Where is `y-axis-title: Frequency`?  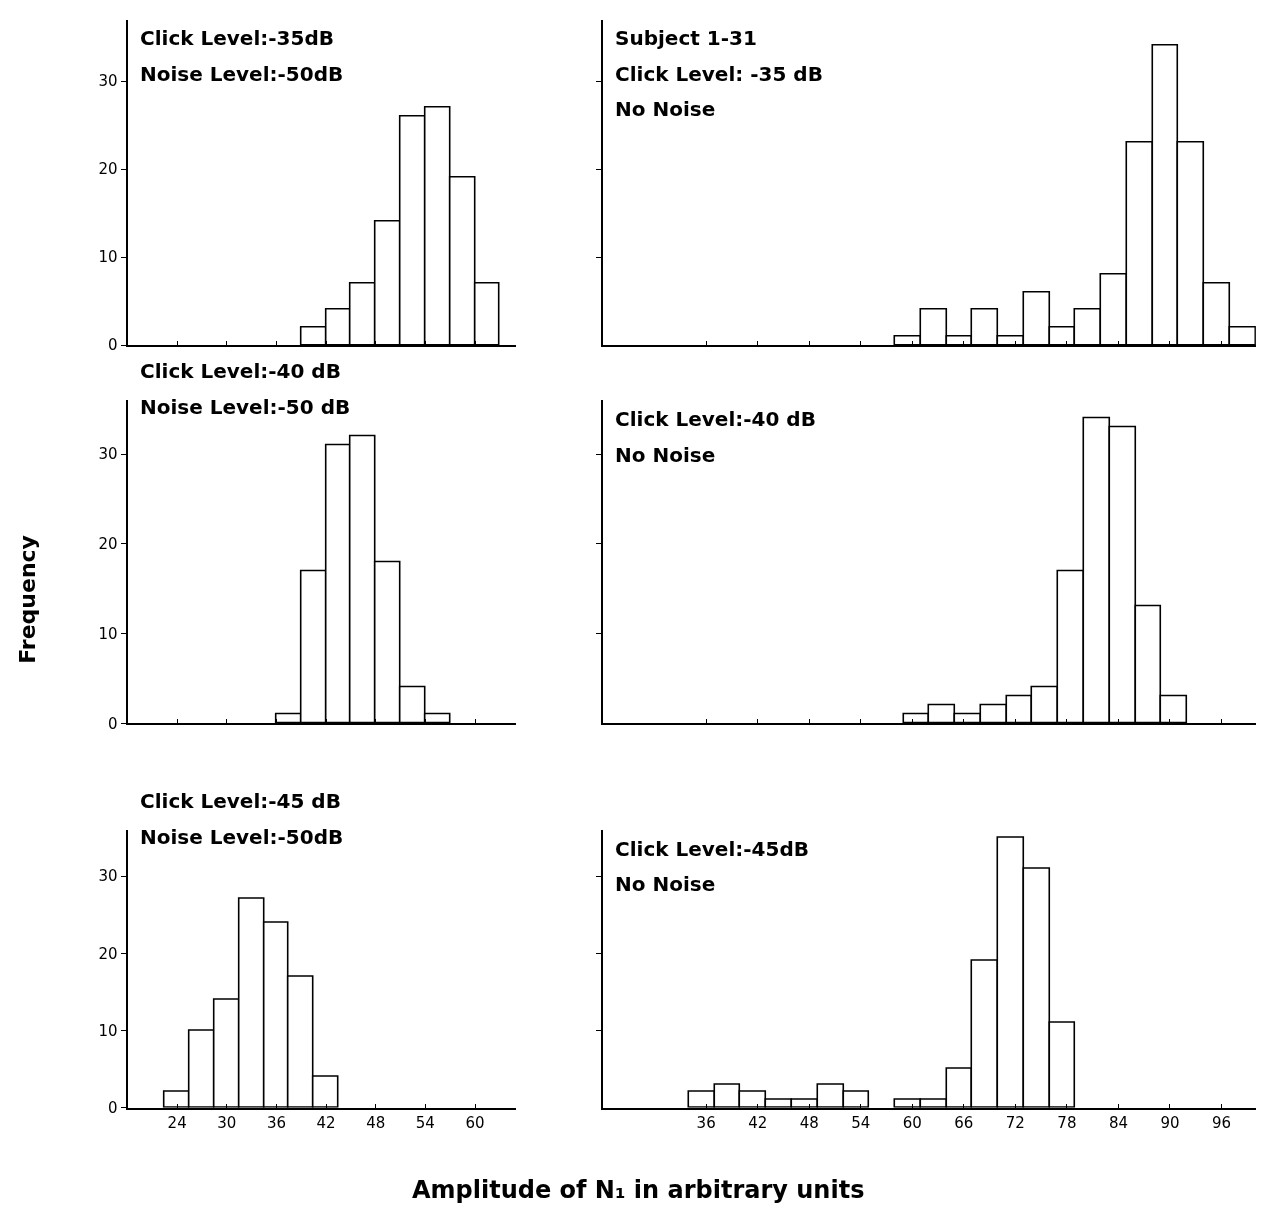
y-axis-title: Frequency is located at coordinates (28, 599).